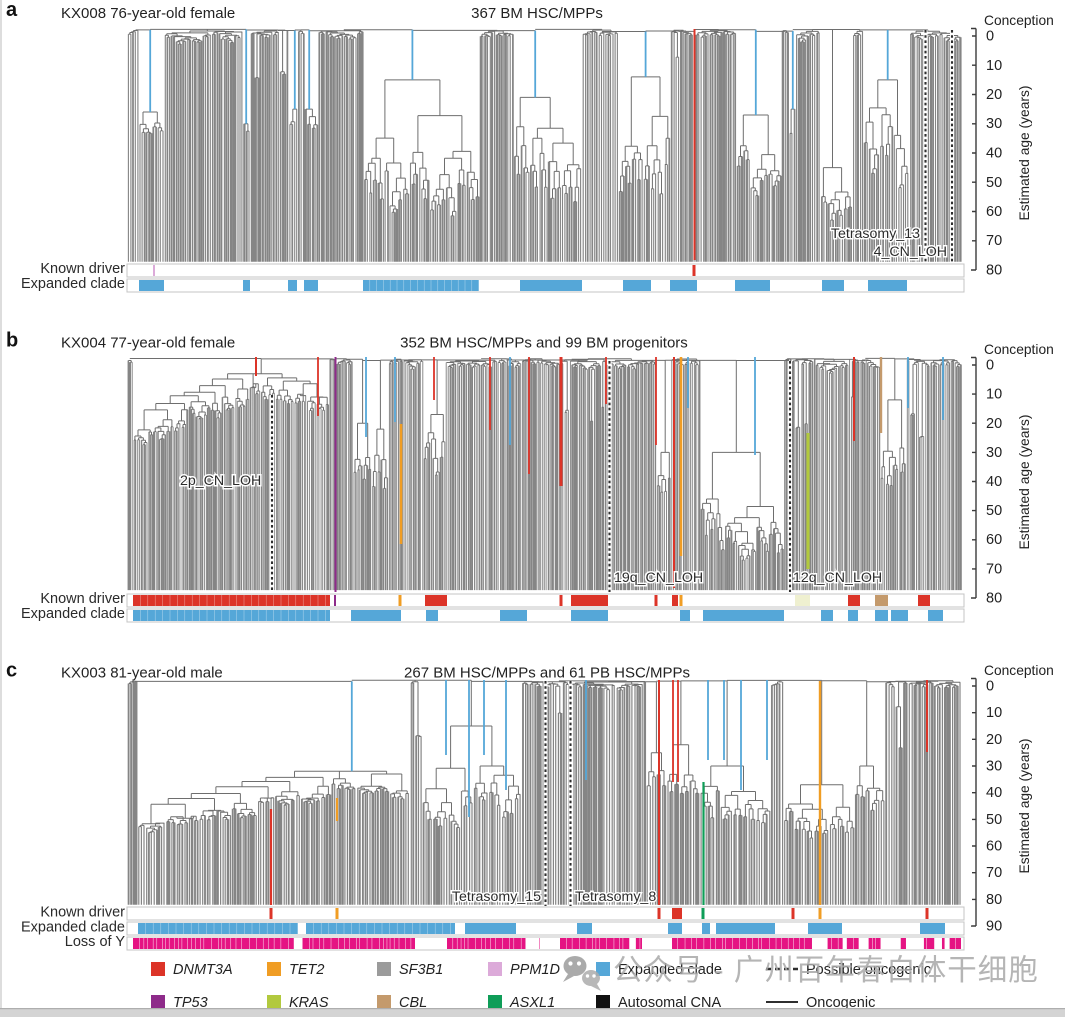 Image resolution: width=1065 pixels, height=1022 pixels. What do you see at coordinates (309, 1003) in the screenshot?
I see `svg-text: KRAS` at bounding box center [309, 1003].